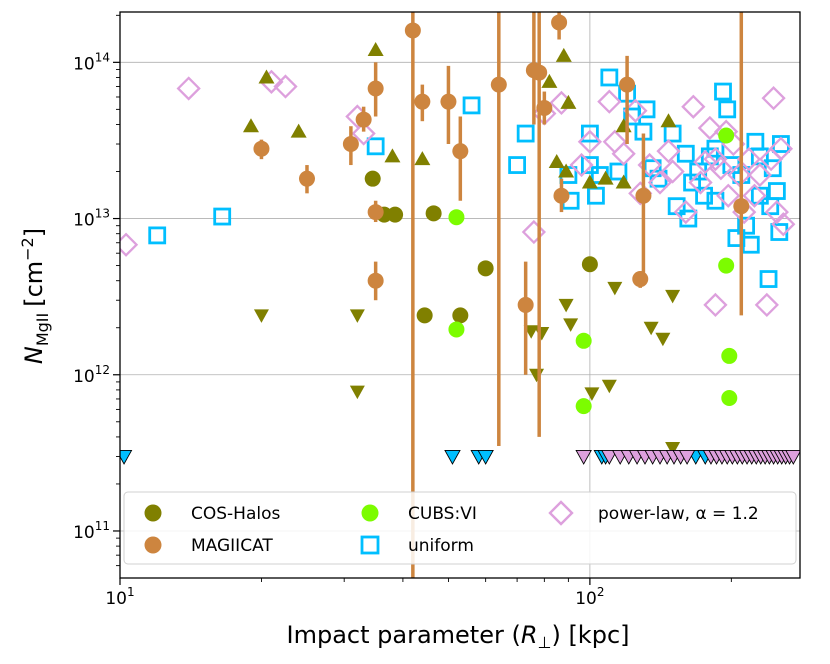 This screenshot has height=664, width=830. I want to click on legend-label-cubs-vi: CUBS:VI, so click(442, 514).